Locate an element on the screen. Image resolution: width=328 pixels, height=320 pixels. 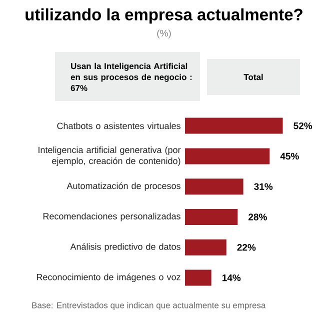
text: Total is located at coordinates (253, 77).